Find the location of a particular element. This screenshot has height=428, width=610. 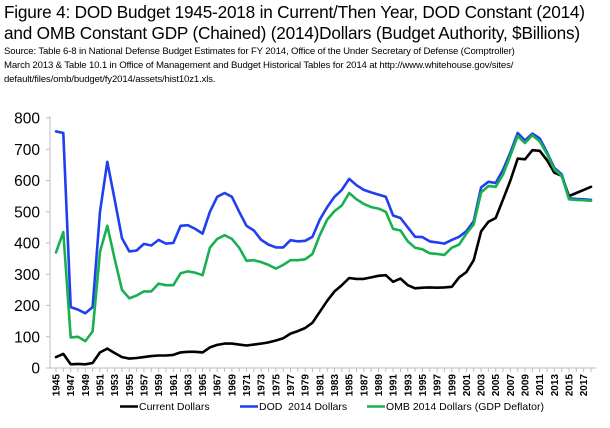

y-tick-label: 700 is located at coordinates (27, 150).